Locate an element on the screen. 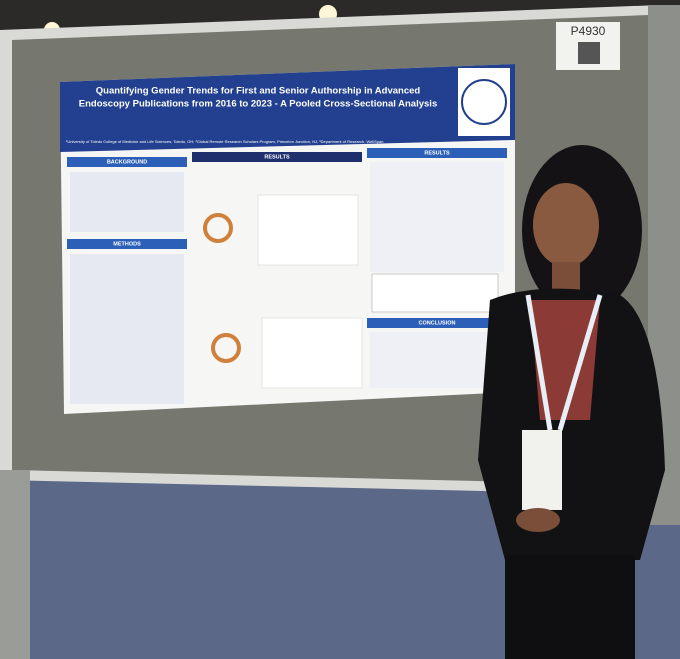 The image size is (680, 659). section-title: CONCLUSION is located at coordinates (437, 323).